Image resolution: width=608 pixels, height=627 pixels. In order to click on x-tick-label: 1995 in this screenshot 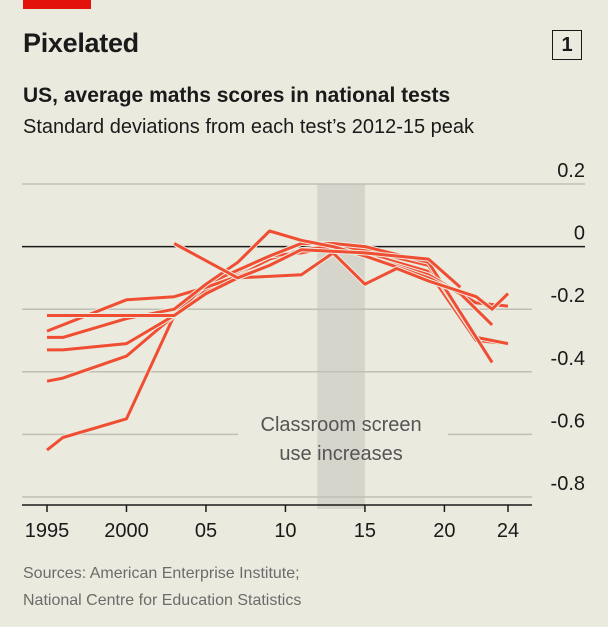, I will do `click(47, 531)`.